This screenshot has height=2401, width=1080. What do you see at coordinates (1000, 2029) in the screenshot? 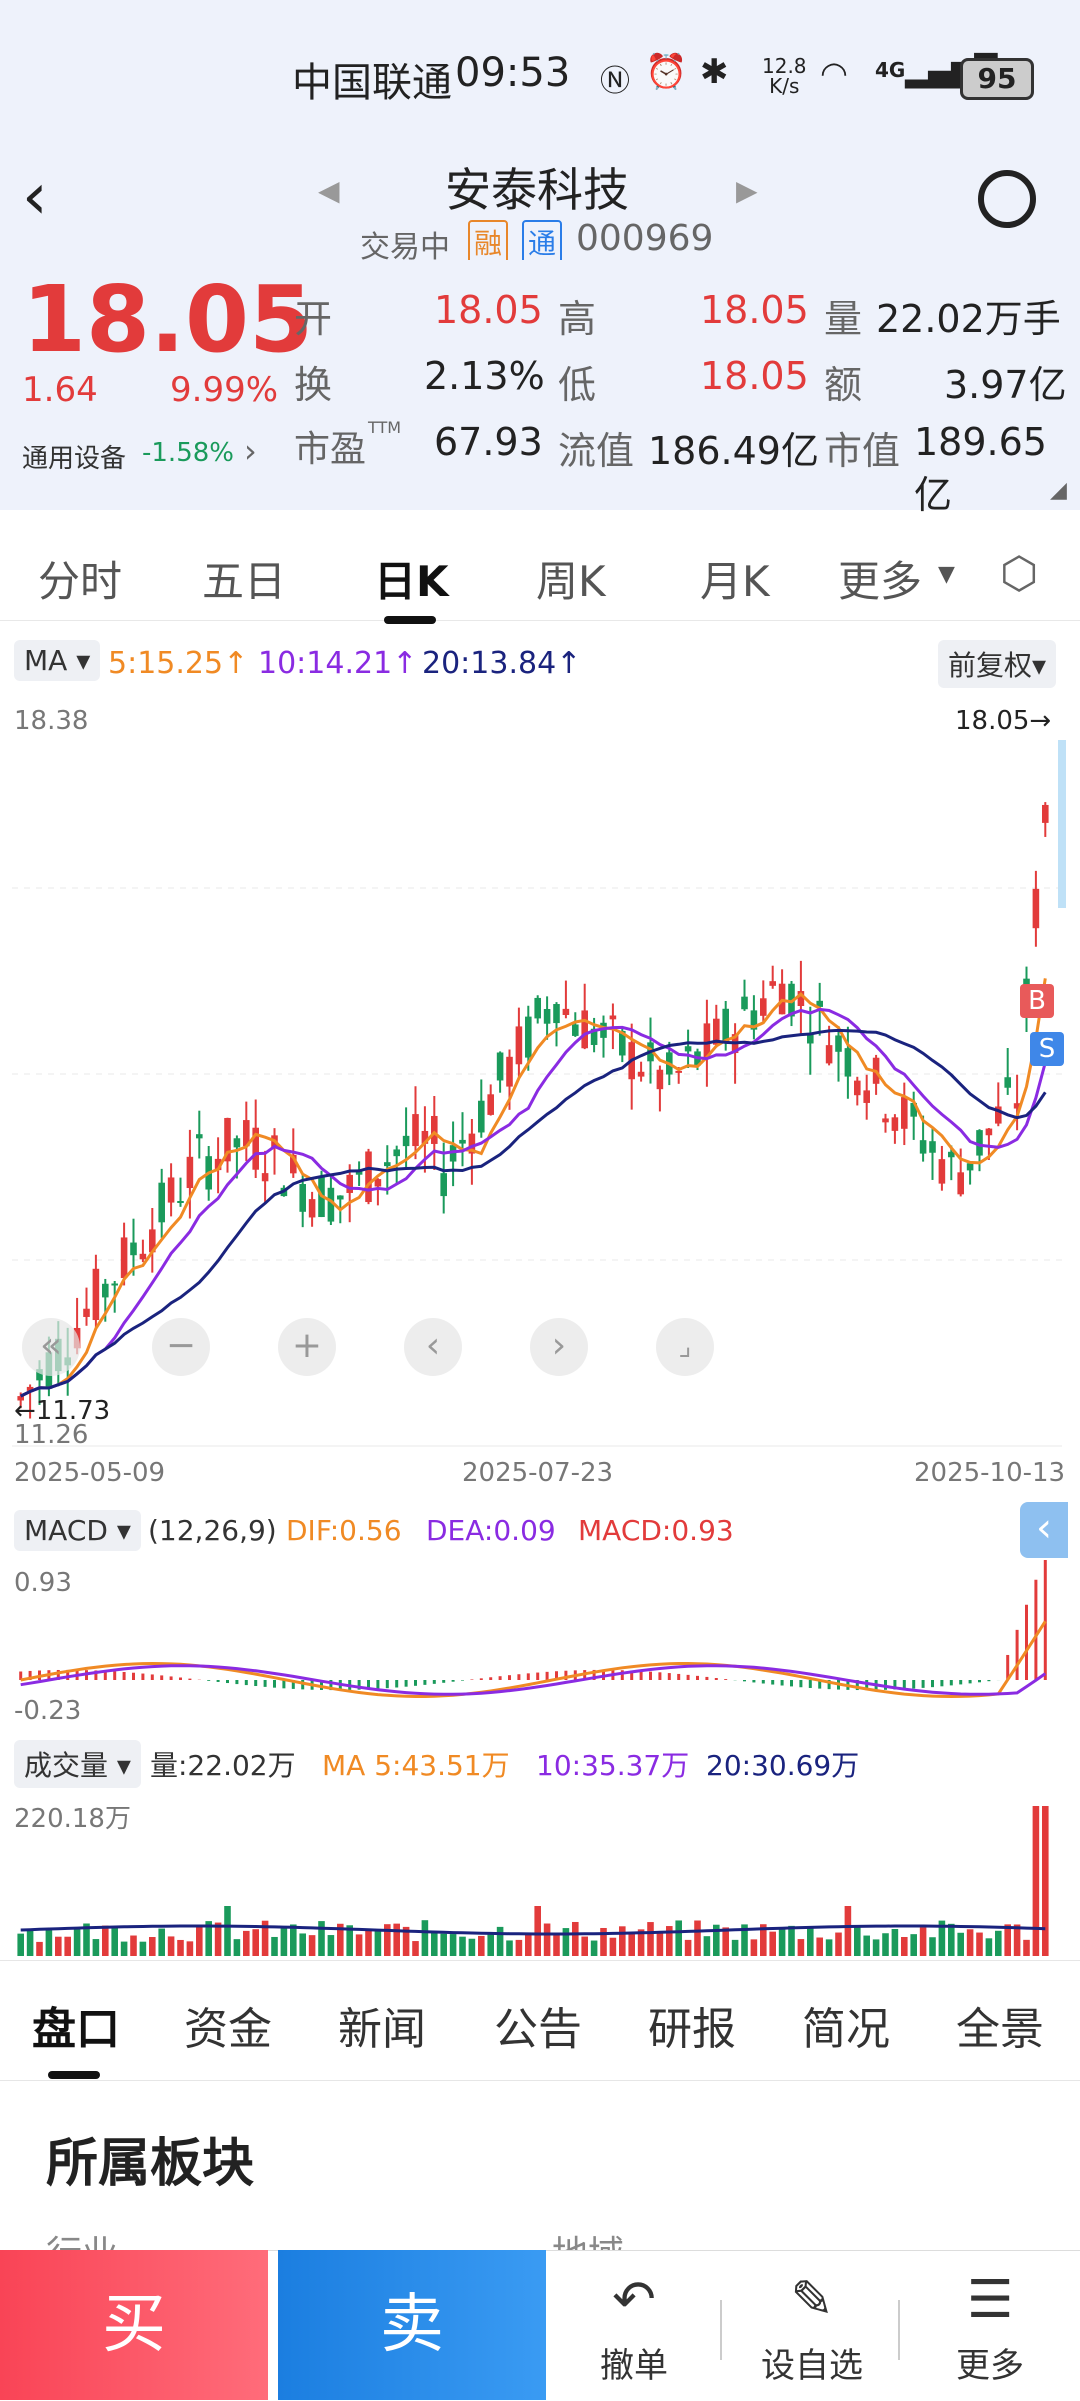
I see `tab-panorama: 全景` at bounding box center [1000, 2029].